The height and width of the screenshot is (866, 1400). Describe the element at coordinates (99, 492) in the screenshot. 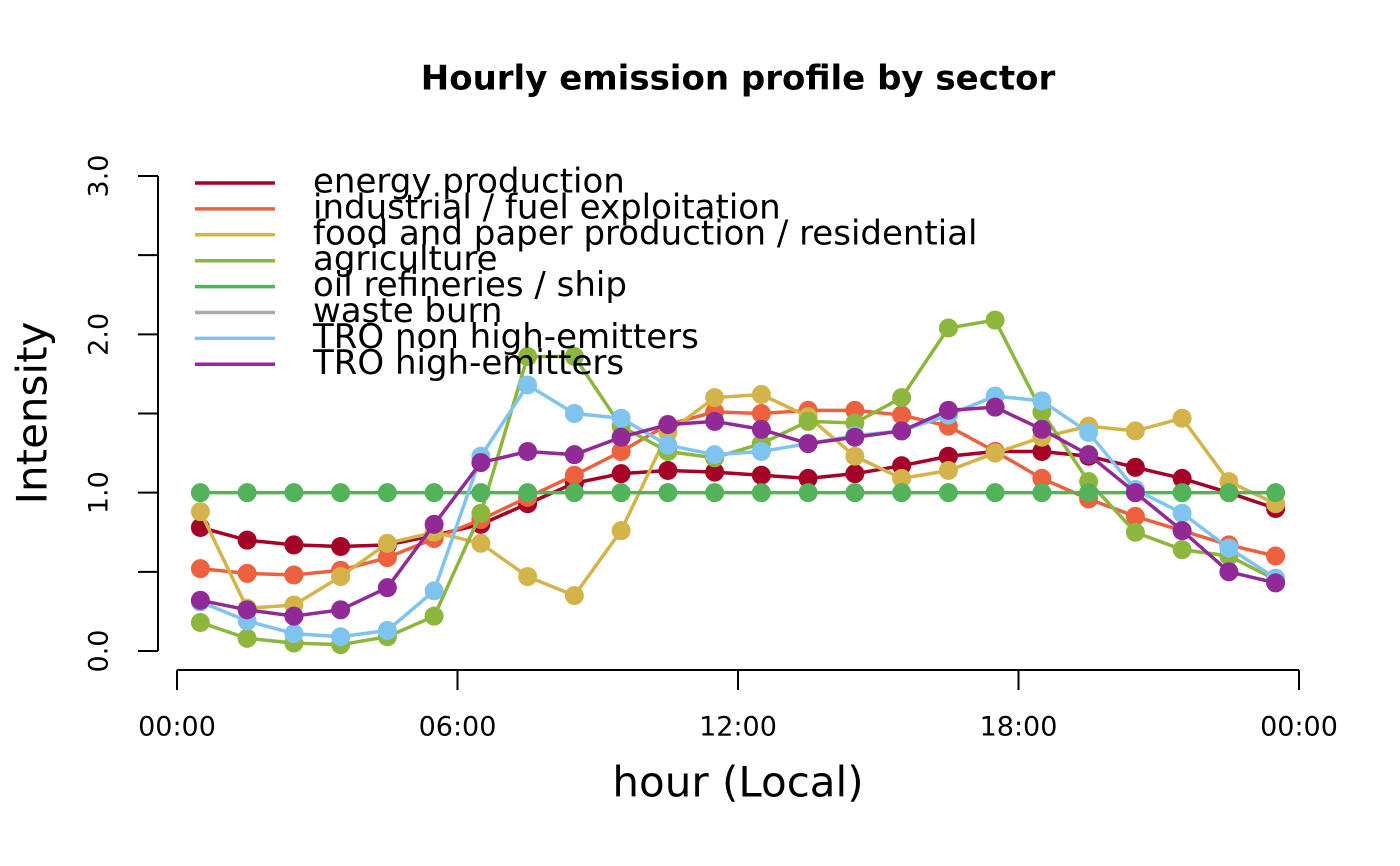

I see `y-tick-label: 1.0` at that location.